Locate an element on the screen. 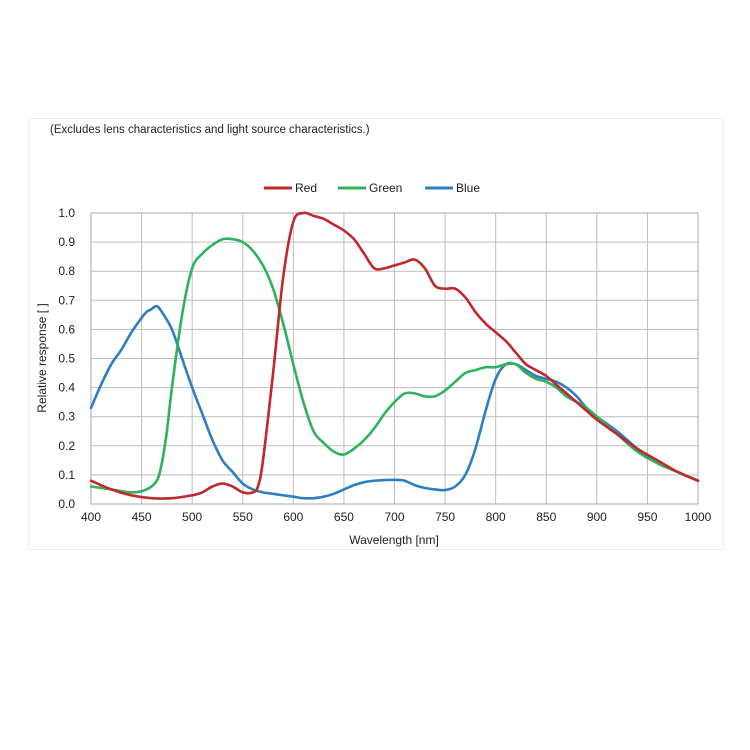  x-tick-label: 700 is located at coordinates (394, 517).